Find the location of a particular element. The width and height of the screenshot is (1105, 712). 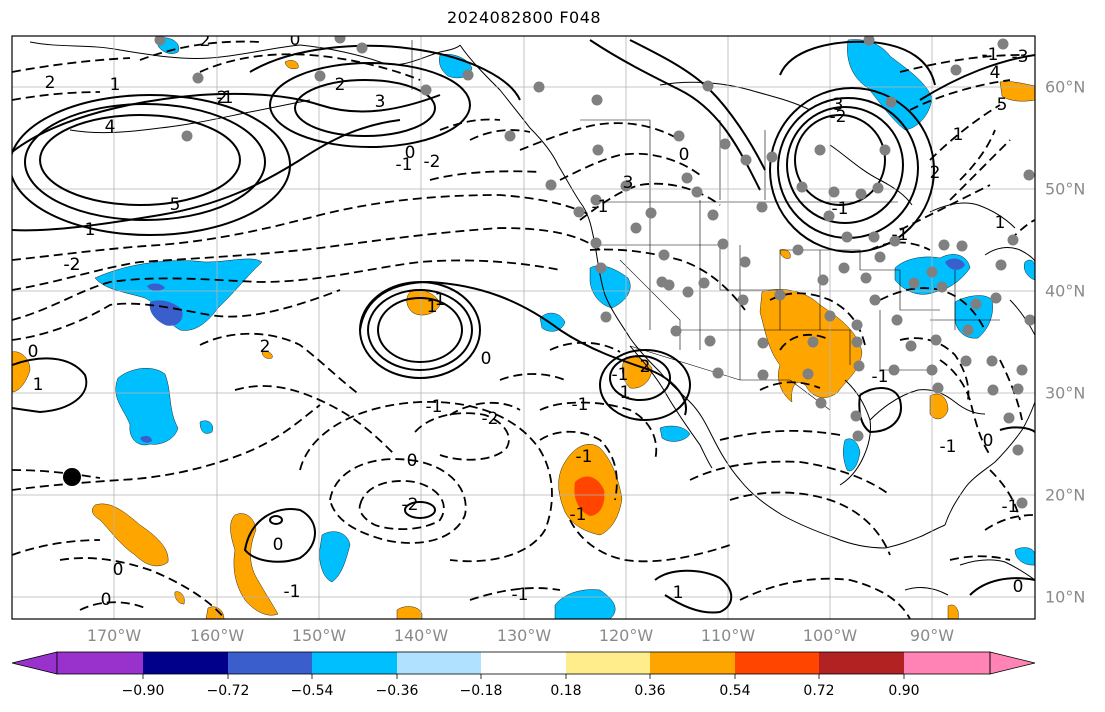

colorbar-tick-label: −0.36 is located at coordinates (397, 691).